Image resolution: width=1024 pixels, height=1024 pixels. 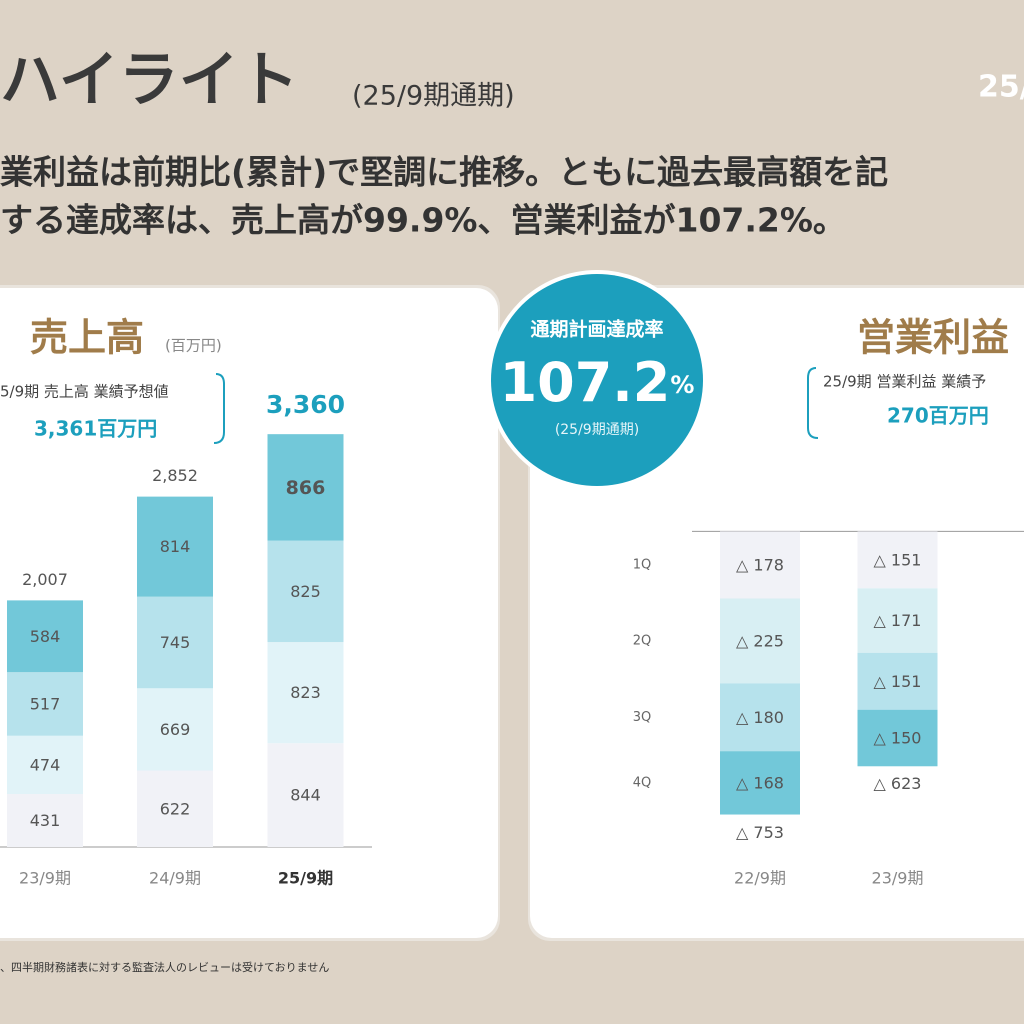 I want to click on slide-period: (25/9期通期), so click(x=433, y=96).